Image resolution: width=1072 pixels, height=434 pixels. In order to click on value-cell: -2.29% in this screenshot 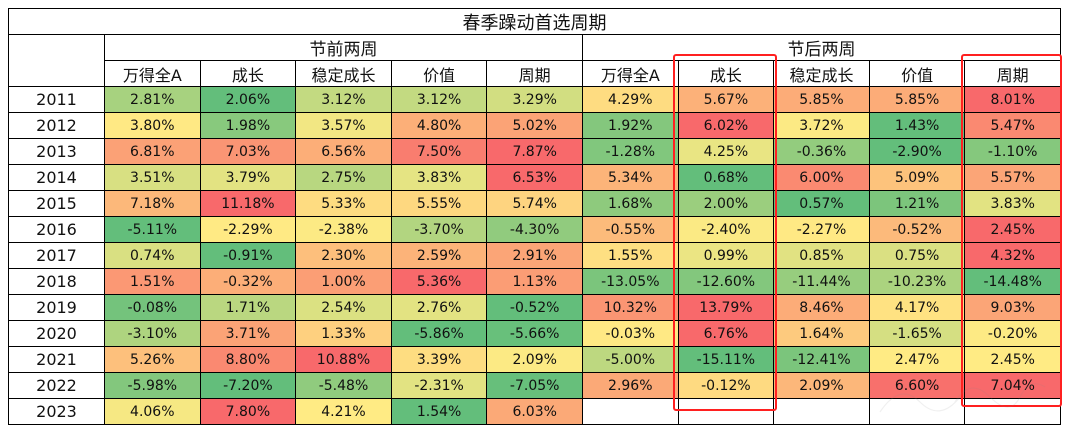, I will do `click(248, 229)`.